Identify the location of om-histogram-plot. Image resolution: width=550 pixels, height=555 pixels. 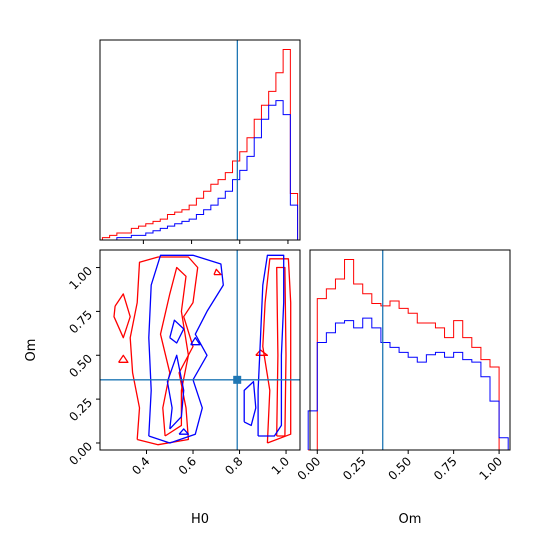
(408, 350).